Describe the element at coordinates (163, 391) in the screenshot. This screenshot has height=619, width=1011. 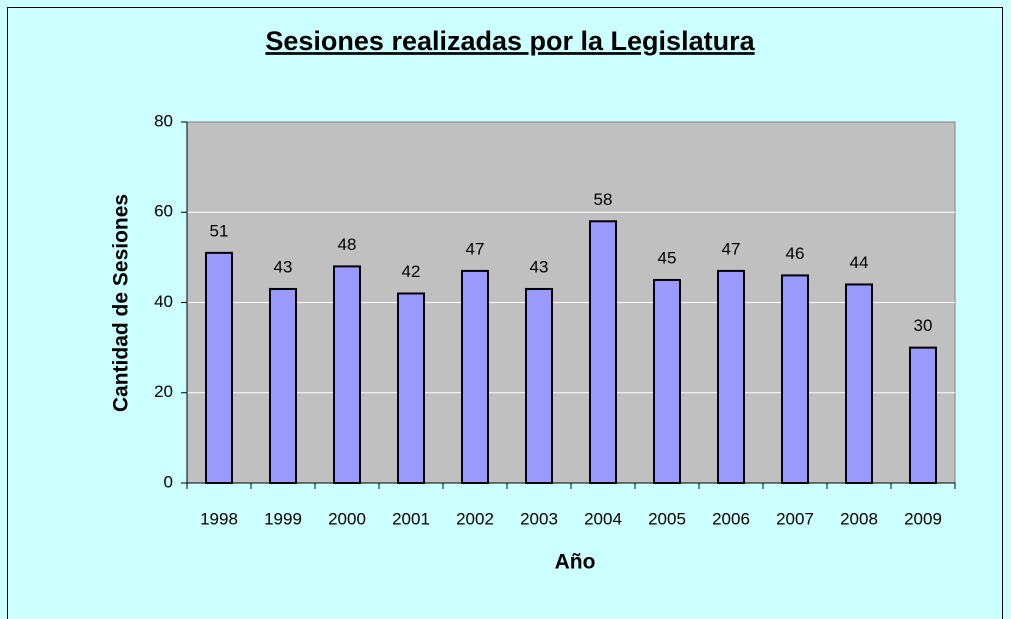
I see `y-tick-label: 20` at that location.